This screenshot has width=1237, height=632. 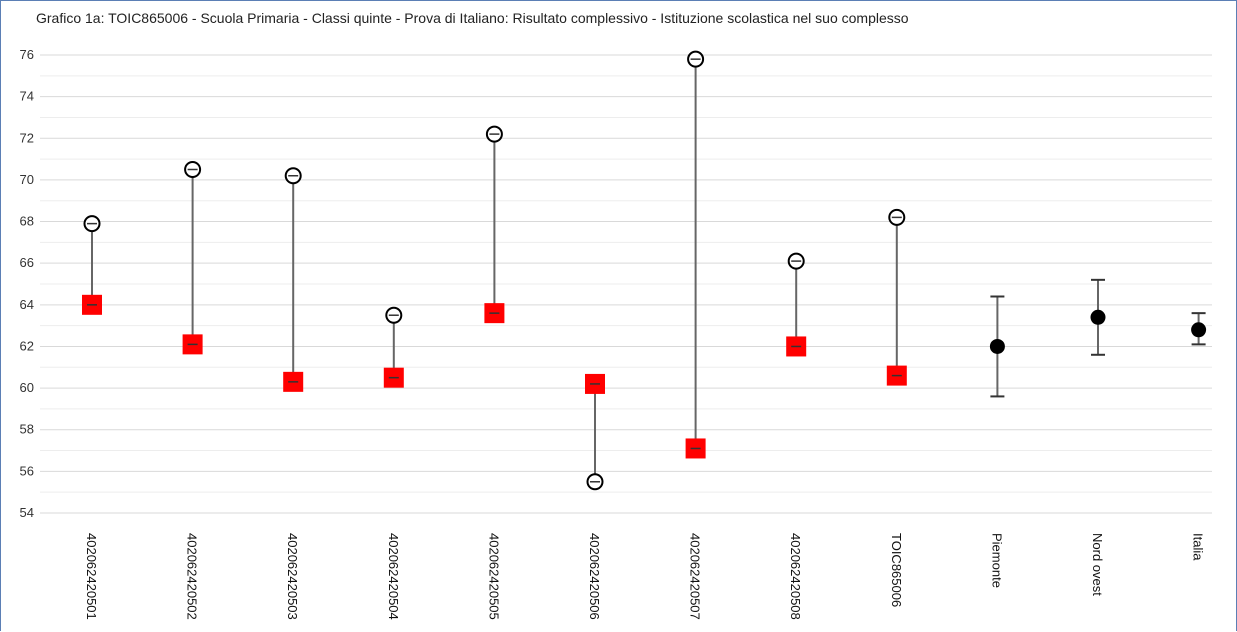 What do you see at coordinates (27, 262) in the screenshot?
I see `y-tick-label: 66` at bounding box center [27, 262].